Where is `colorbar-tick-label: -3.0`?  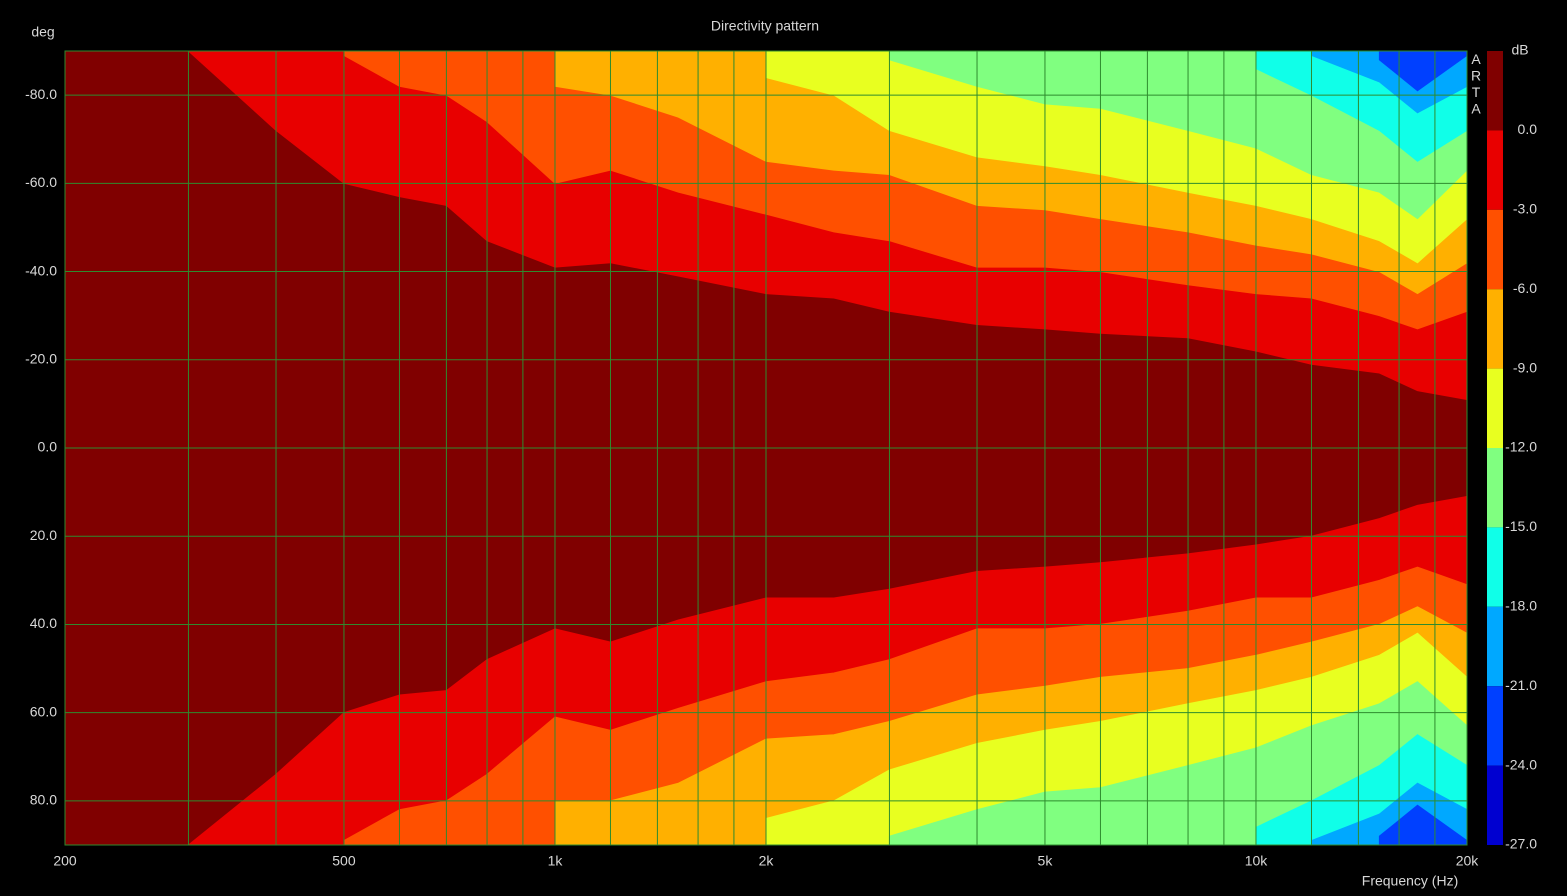 colorbar-tick-label: -3.0 is located at coordinates (1525, 209).